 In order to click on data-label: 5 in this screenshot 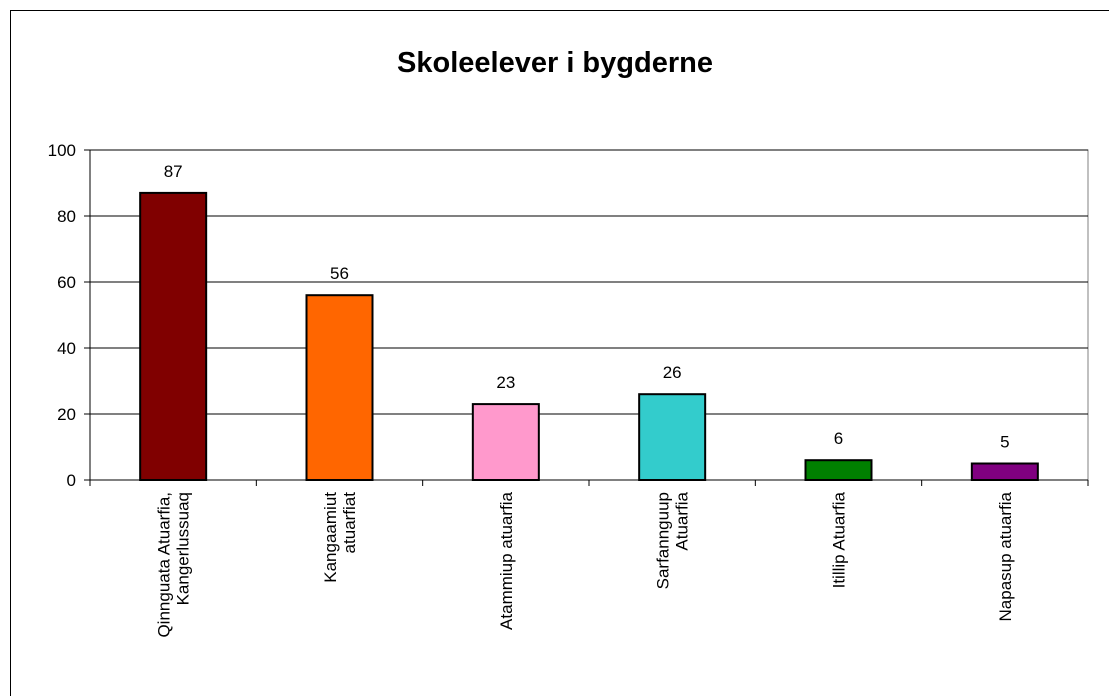, I will do `click(1004, 442)`.